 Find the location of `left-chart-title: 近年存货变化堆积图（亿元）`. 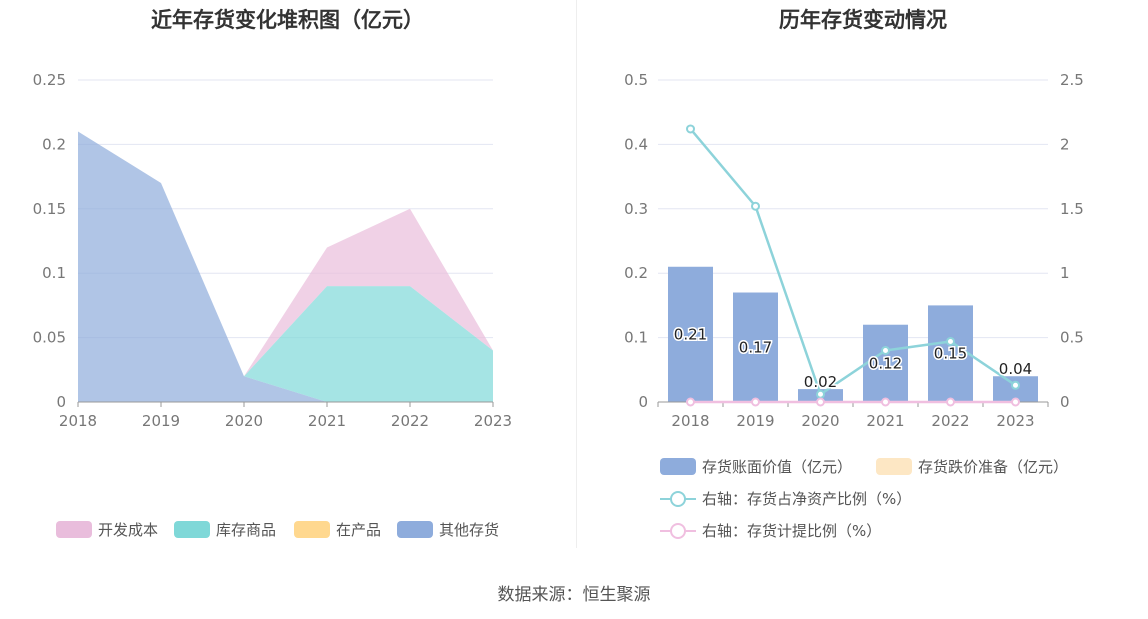

left-chart-title: 近年存货变化堆积图（亿元） is located at coordinates (287, 20).